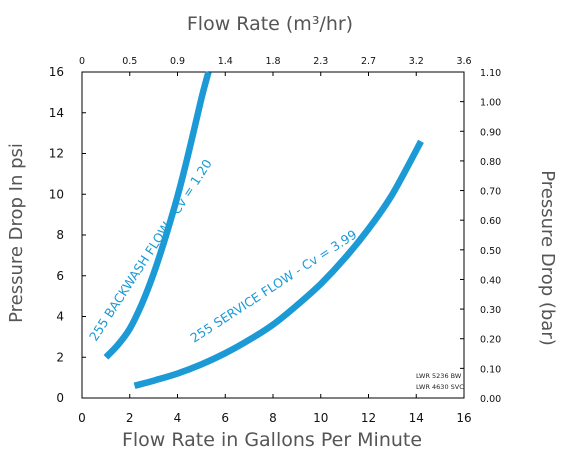 The height and width of the screenshot is (452, 562). Describe the element at coordinates (490, 310) in the screenshot. I see `right-tick-label: 0.30` at that location.